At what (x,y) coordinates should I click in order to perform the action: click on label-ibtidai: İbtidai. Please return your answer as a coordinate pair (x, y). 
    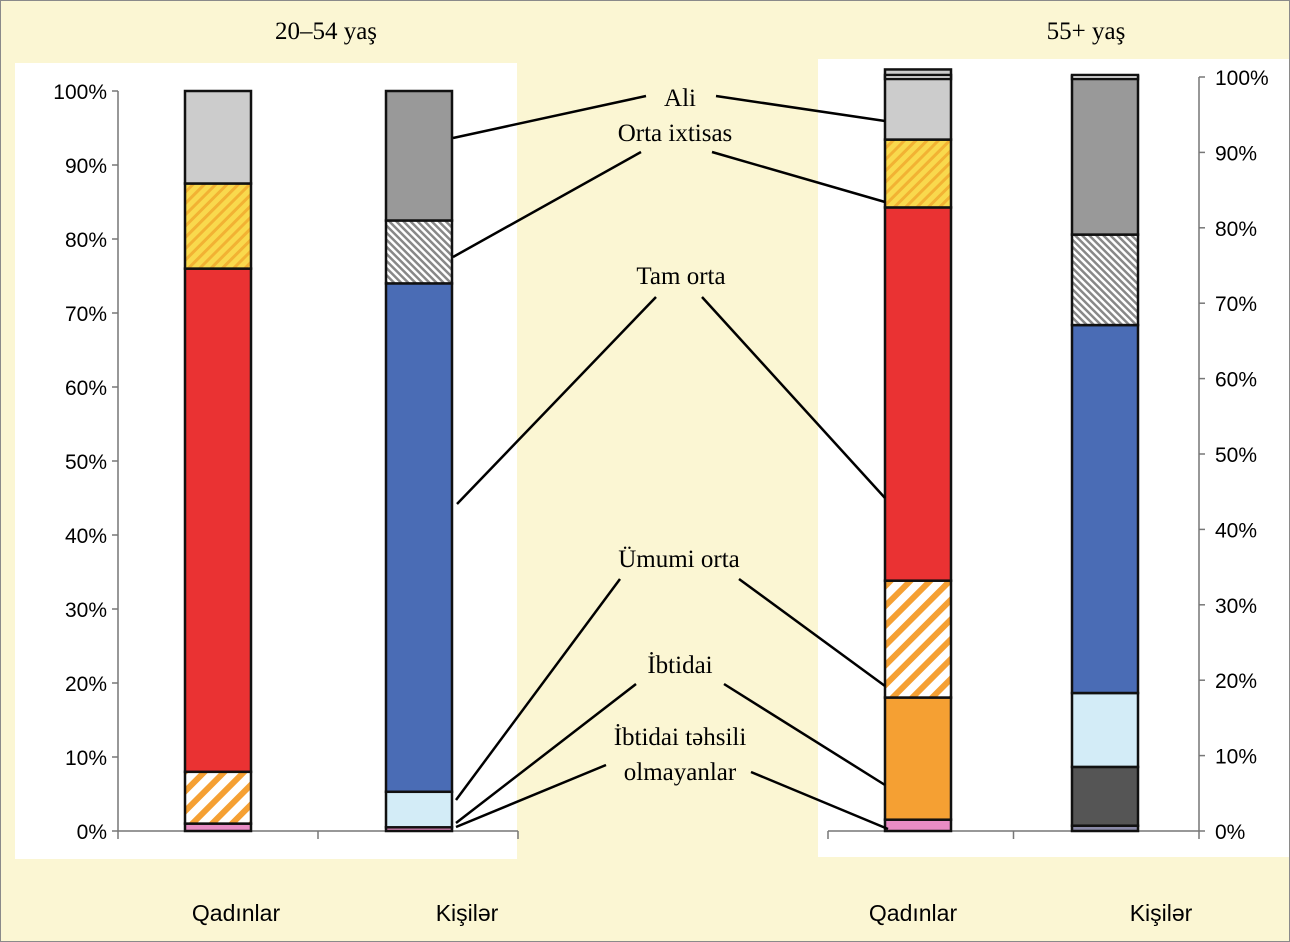
    Looking at the image, I should click on (679, 665).